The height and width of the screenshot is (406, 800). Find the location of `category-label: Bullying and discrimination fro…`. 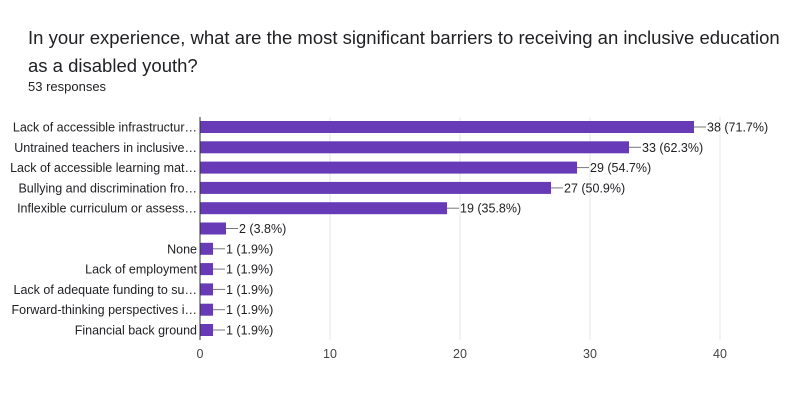

category-label: Bullying and discrimination fro… is located at coordinates (107, 188).